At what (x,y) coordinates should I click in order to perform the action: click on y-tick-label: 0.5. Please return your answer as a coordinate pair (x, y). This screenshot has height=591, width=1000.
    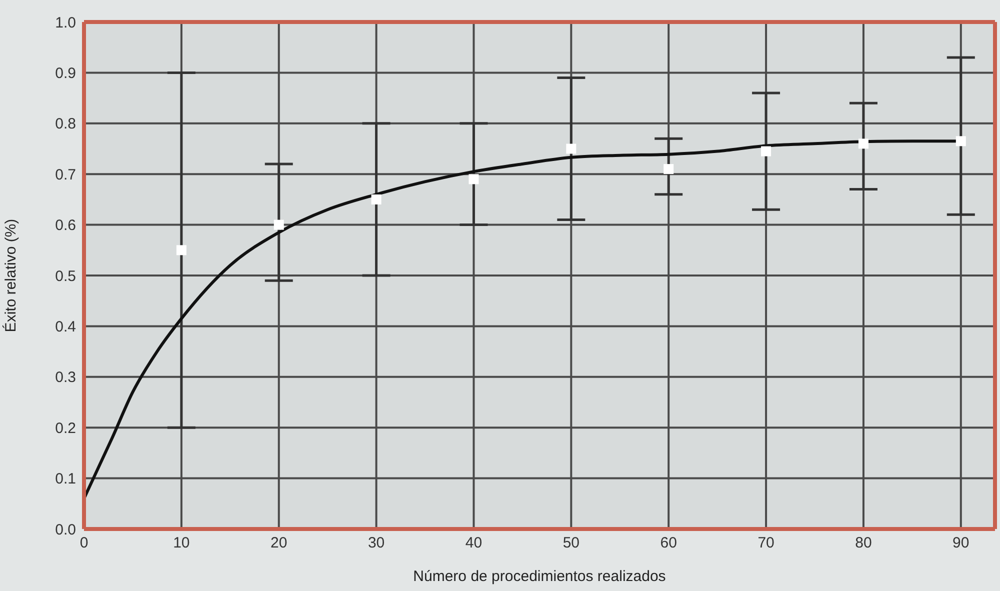
    Looking at the image, I should click on (65, 276).